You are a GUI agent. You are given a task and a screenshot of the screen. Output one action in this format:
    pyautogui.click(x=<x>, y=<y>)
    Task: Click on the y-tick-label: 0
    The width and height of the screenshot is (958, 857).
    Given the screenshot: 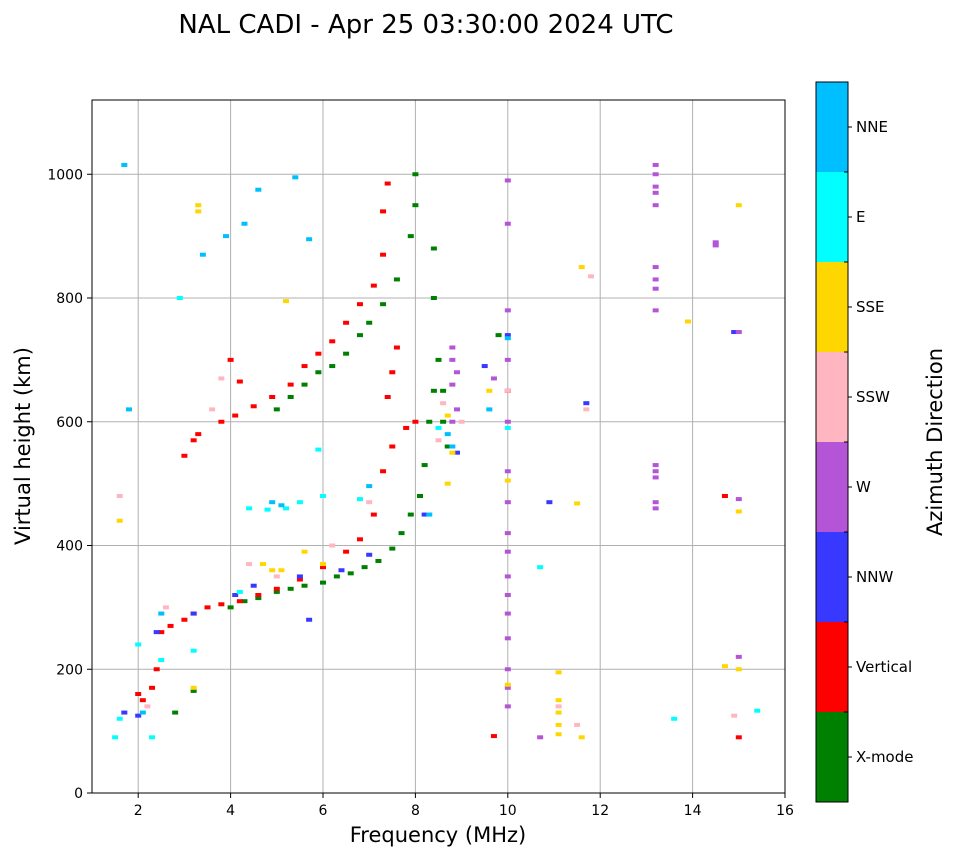 What is the action you would take?
    pyautogui.click(x=78, y=794)
    